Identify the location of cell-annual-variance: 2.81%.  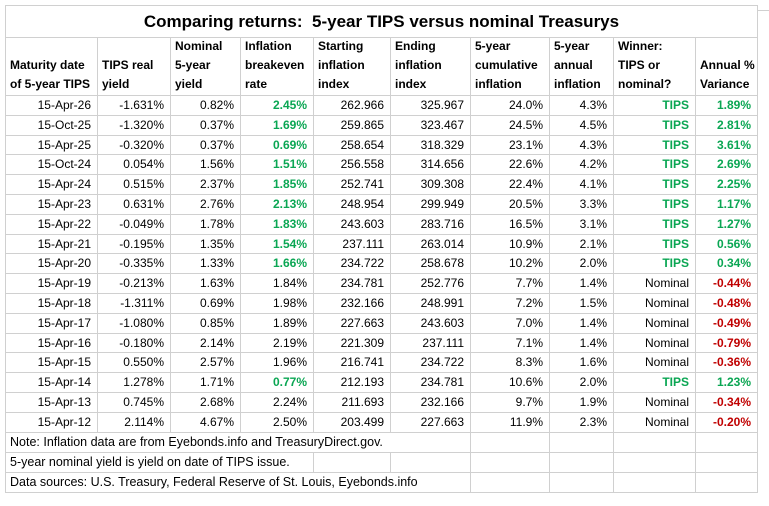
(727, 125).